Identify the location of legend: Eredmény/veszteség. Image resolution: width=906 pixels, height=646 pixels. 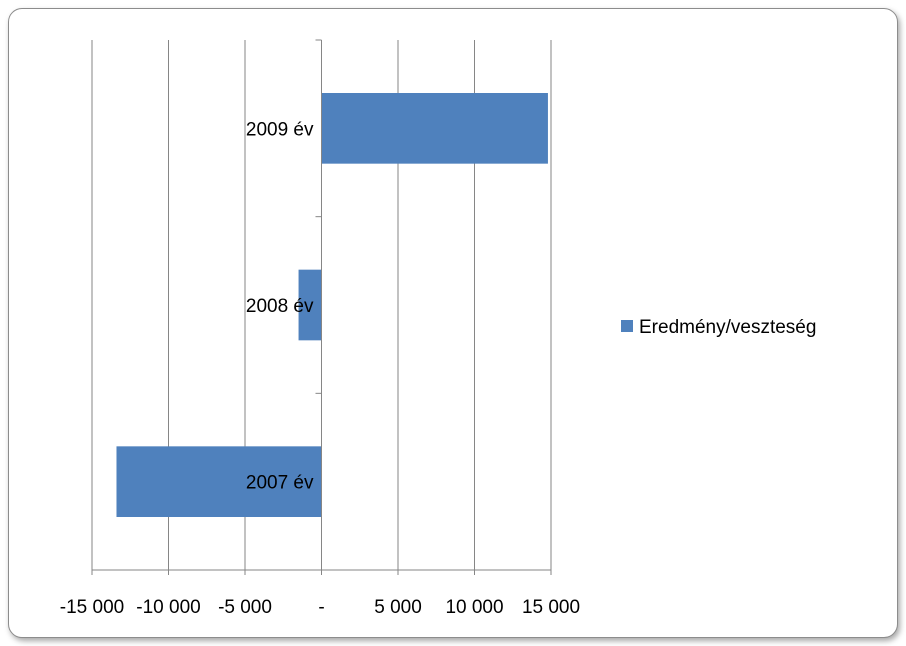
(718, 327).